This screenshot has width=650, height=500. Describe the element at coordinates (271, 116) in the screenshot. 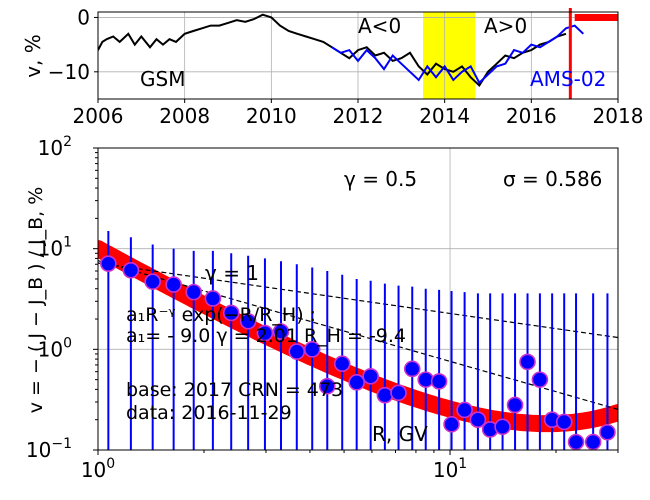

I see `top-x-tick-label: 2010` at that location.